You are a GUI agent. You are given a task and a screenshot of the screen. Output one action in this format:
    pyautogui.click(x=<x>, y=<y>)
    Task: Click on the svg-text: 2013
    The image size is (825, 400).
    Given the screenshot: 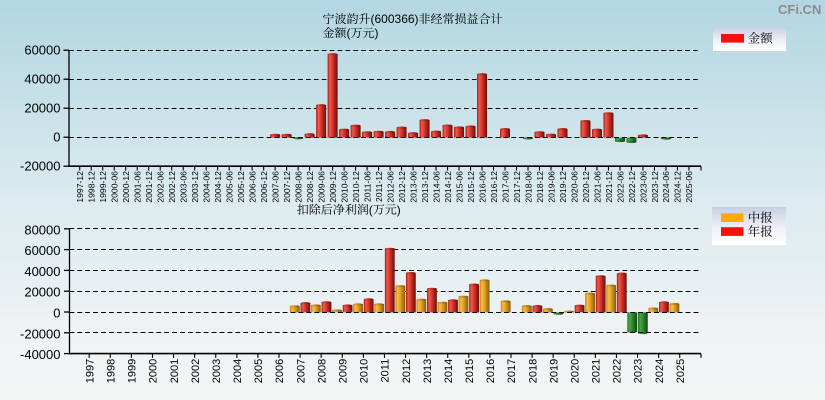 What is the action you would take?
    pyautogui.click(x=428, y=371)
    